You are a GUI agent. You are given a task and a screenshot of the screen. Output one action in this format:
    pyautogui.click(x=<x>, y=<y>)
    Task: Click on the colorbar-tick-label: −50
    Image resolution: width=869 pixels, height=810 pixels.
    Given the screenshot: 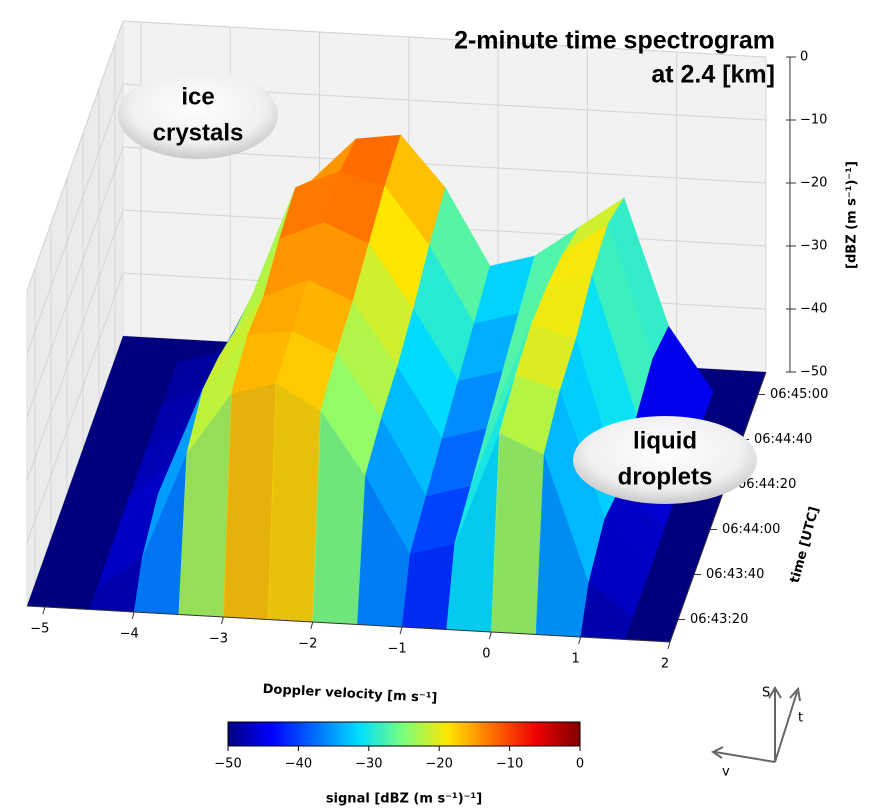 What is the action you would take?
    pyautogui.click(x=227, y=764)
    